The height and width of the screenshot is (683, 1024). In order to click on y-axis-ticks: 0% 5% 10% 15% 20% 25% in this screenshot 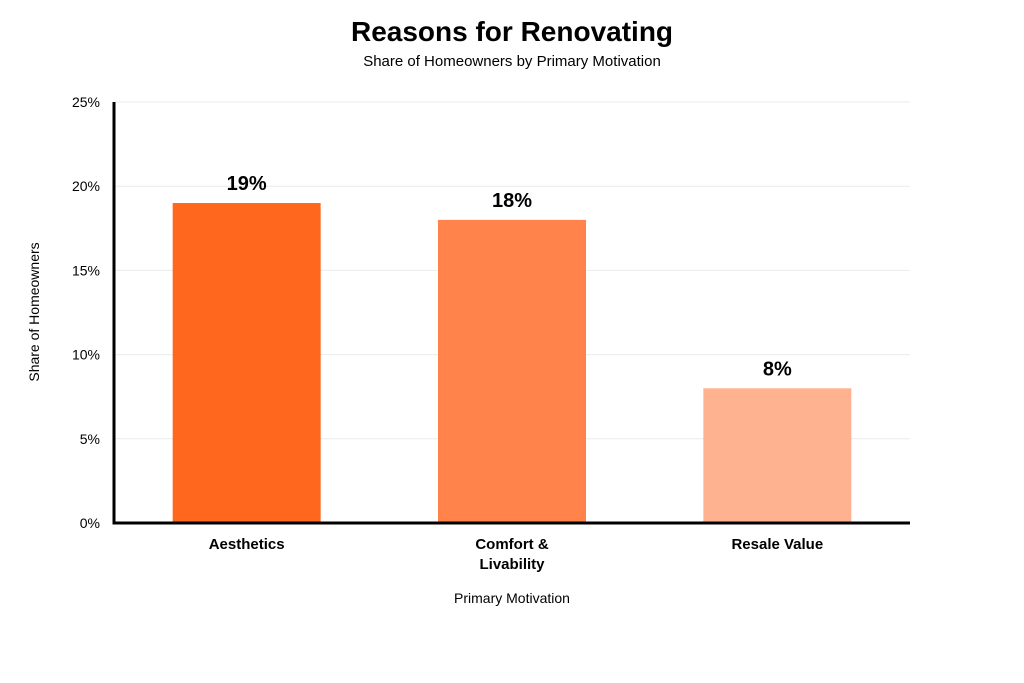, I will do `click(86, 312)`.